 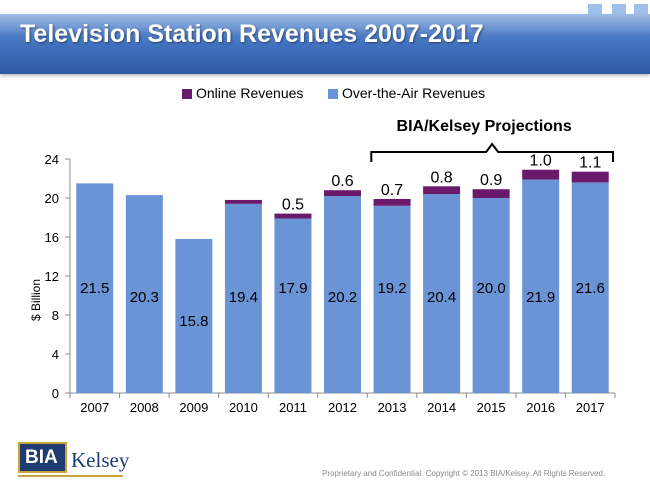 I want to click on data-label-over-the-air: 19.4, so click(x=243, y=297).